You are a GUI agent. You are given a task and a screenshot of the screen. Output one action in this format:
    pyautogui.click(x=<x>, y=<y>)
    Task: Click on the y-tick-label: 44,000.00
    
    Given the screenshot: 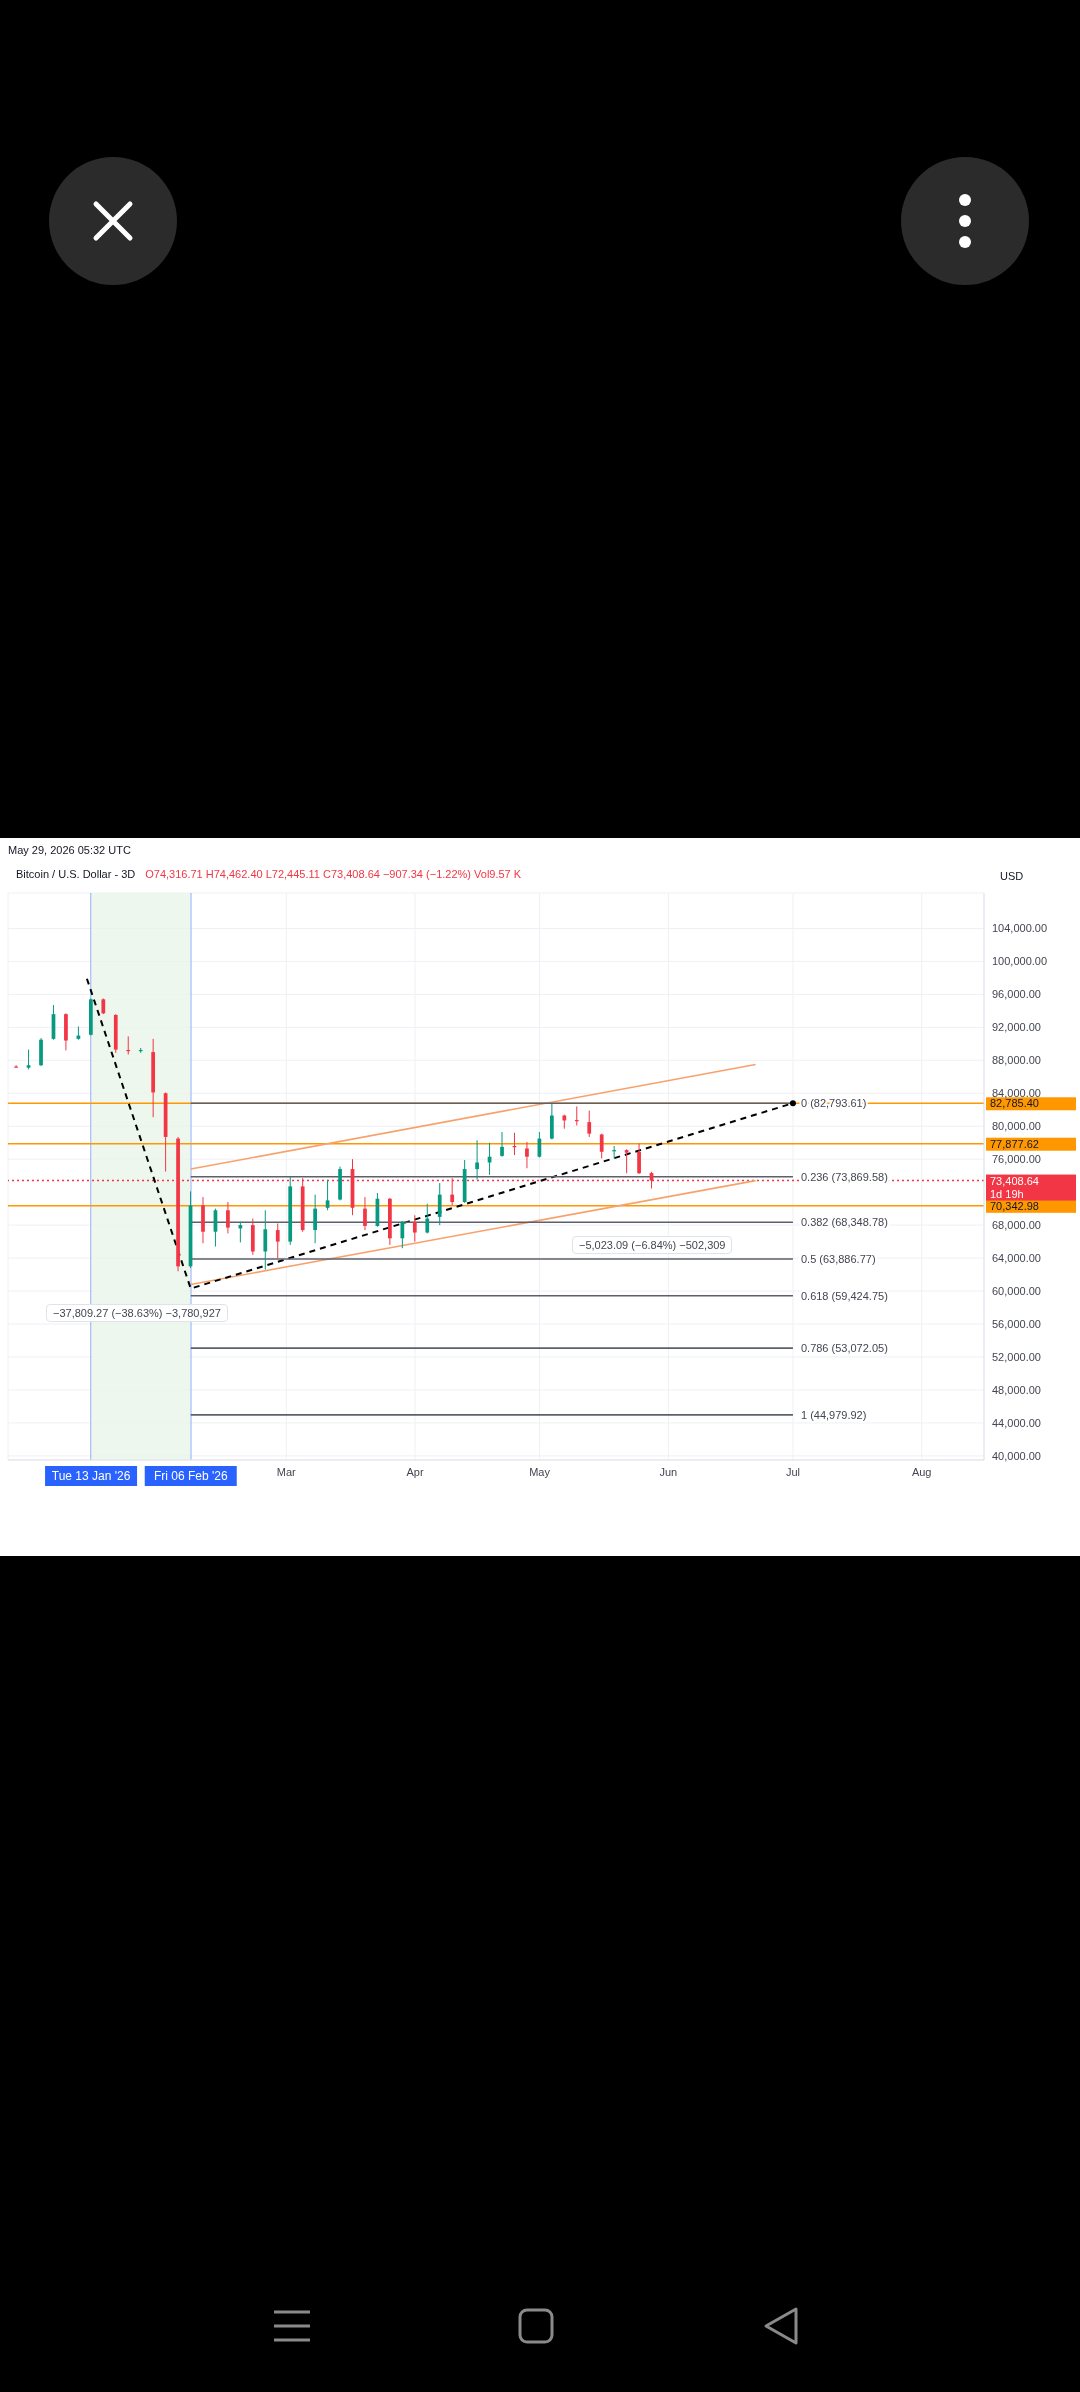 What is the action you would take?
    pyautogui.click(x=1016, y=1422)
    